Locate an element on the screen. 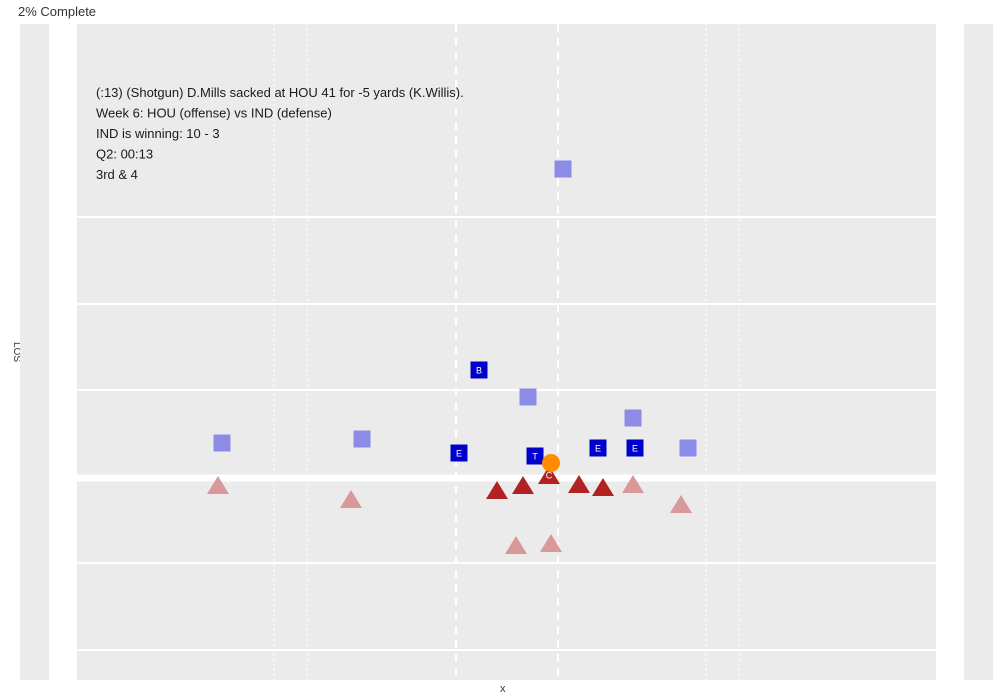  player-square-0-1-label: E is located at coordinates (459, 454).